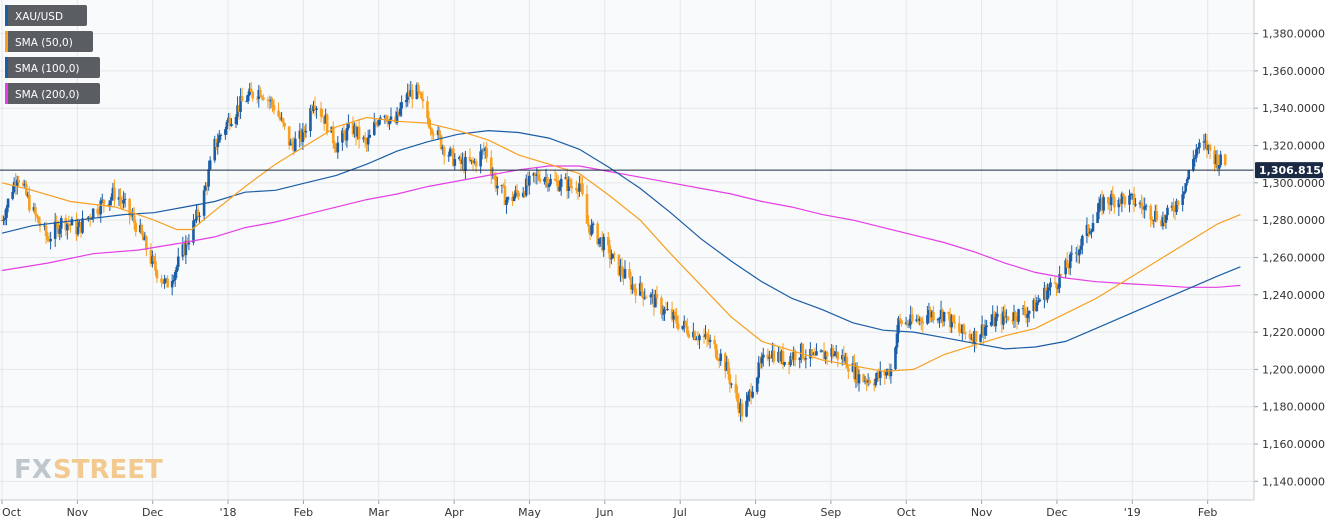  What do you see at coordinates (228, 512) in the screenshot?
I see `x-tick-label: '18` at bounding box center [228, 512].